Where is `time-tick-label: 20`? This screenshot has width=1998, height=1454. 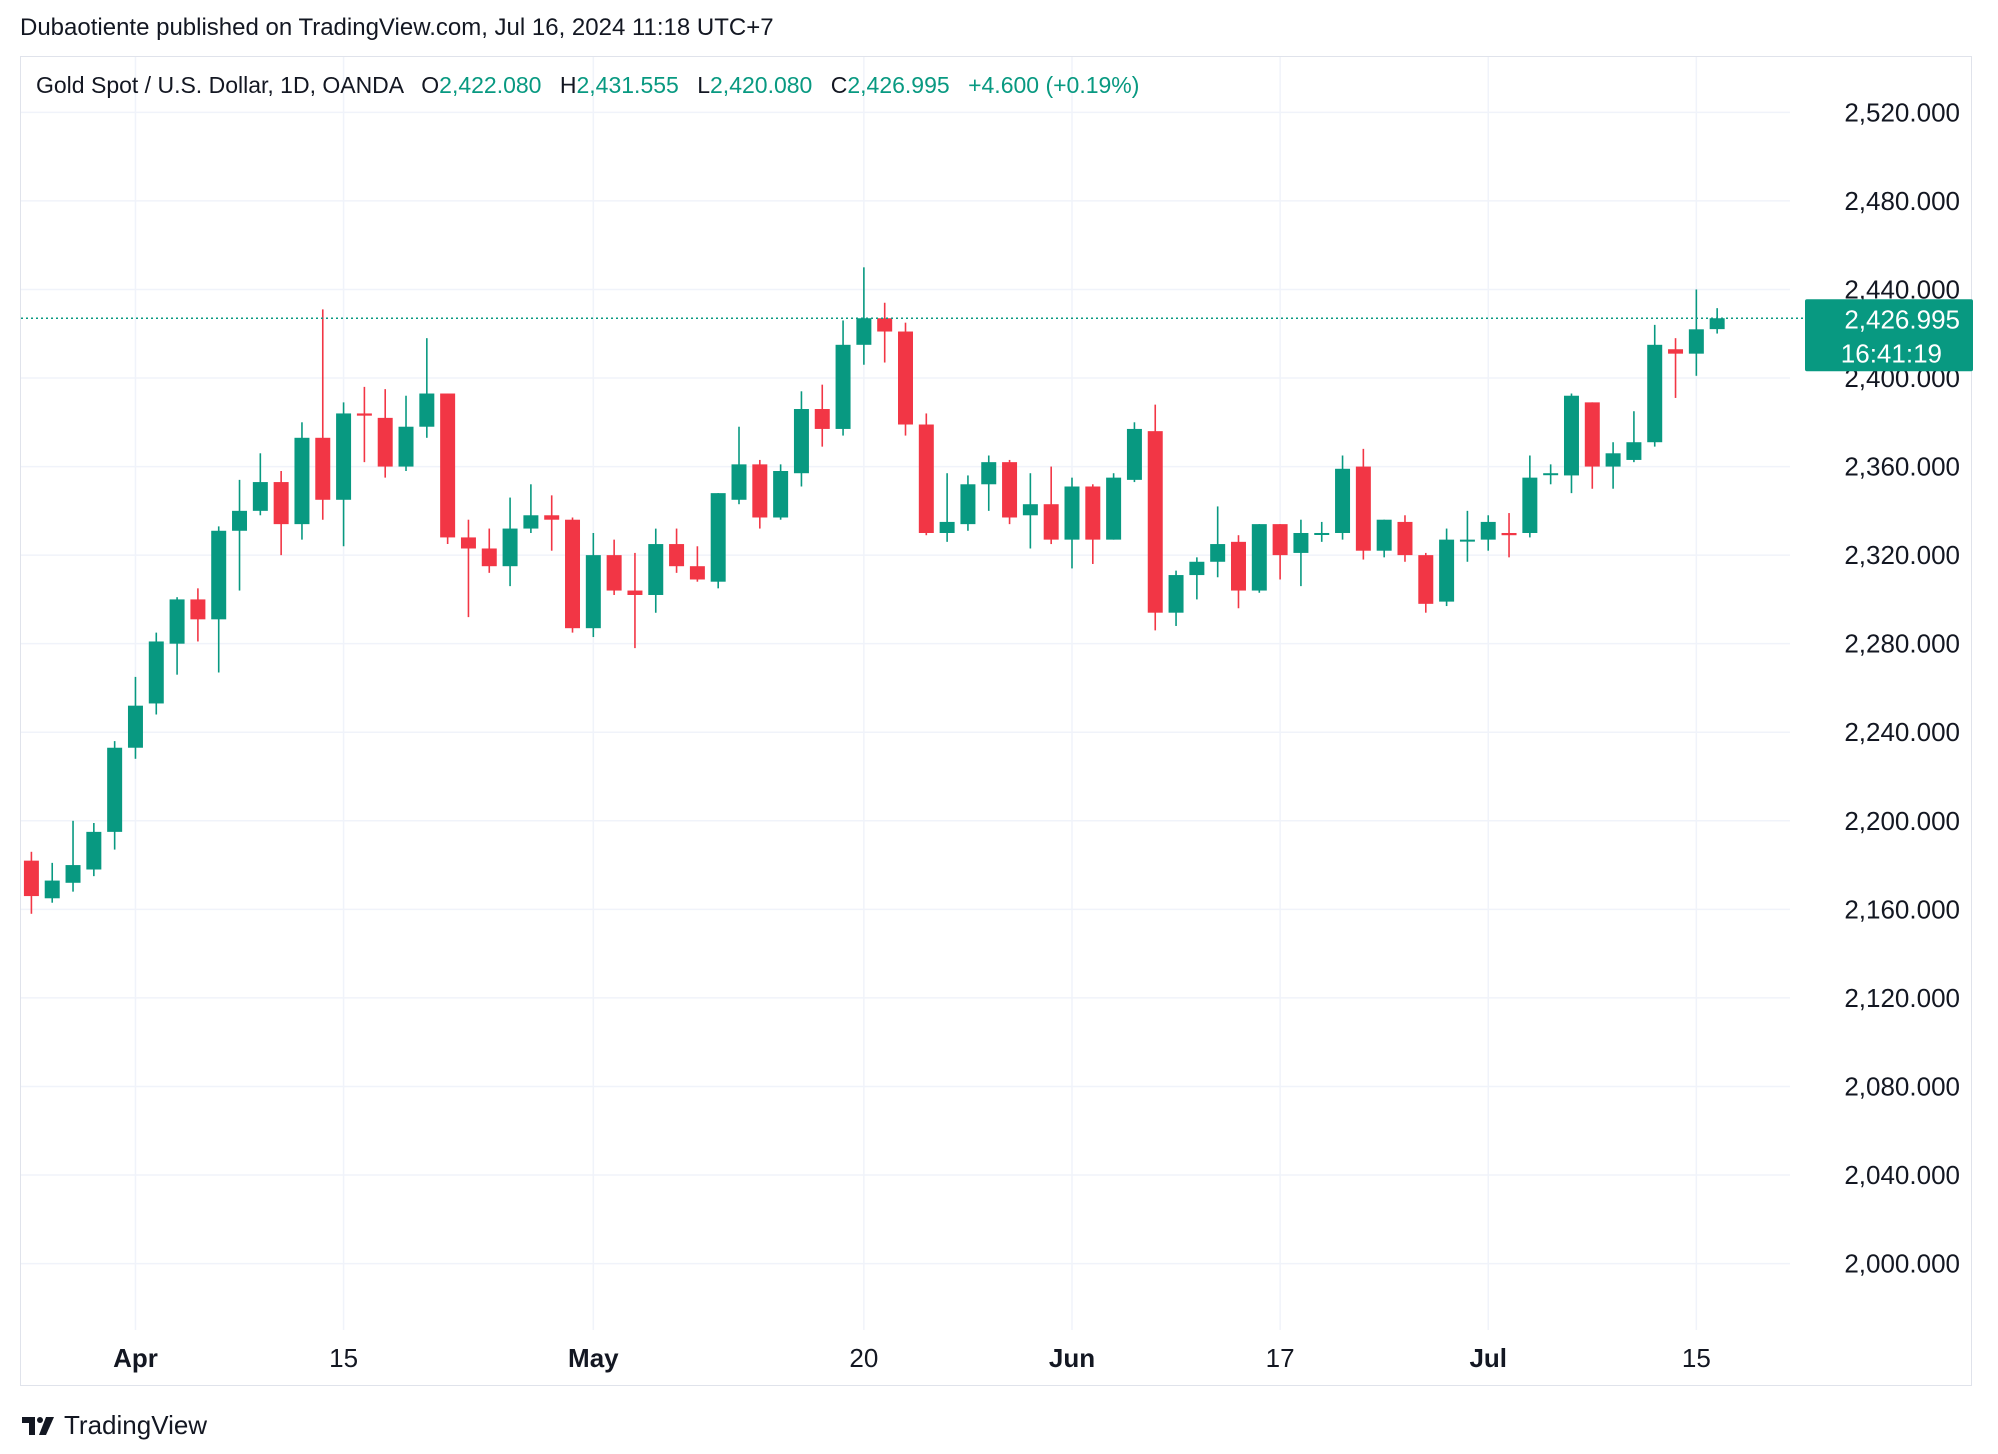
time-tick-label: 20 is located at coordinates (863, 1358).